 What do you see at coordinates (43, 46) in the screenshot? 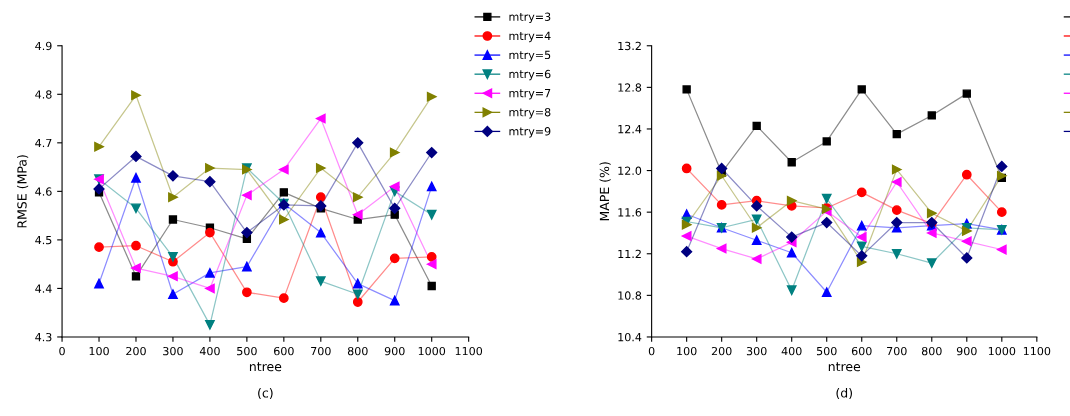
I see `y-tick-label: 4.9` at bounding box center [43, 46].